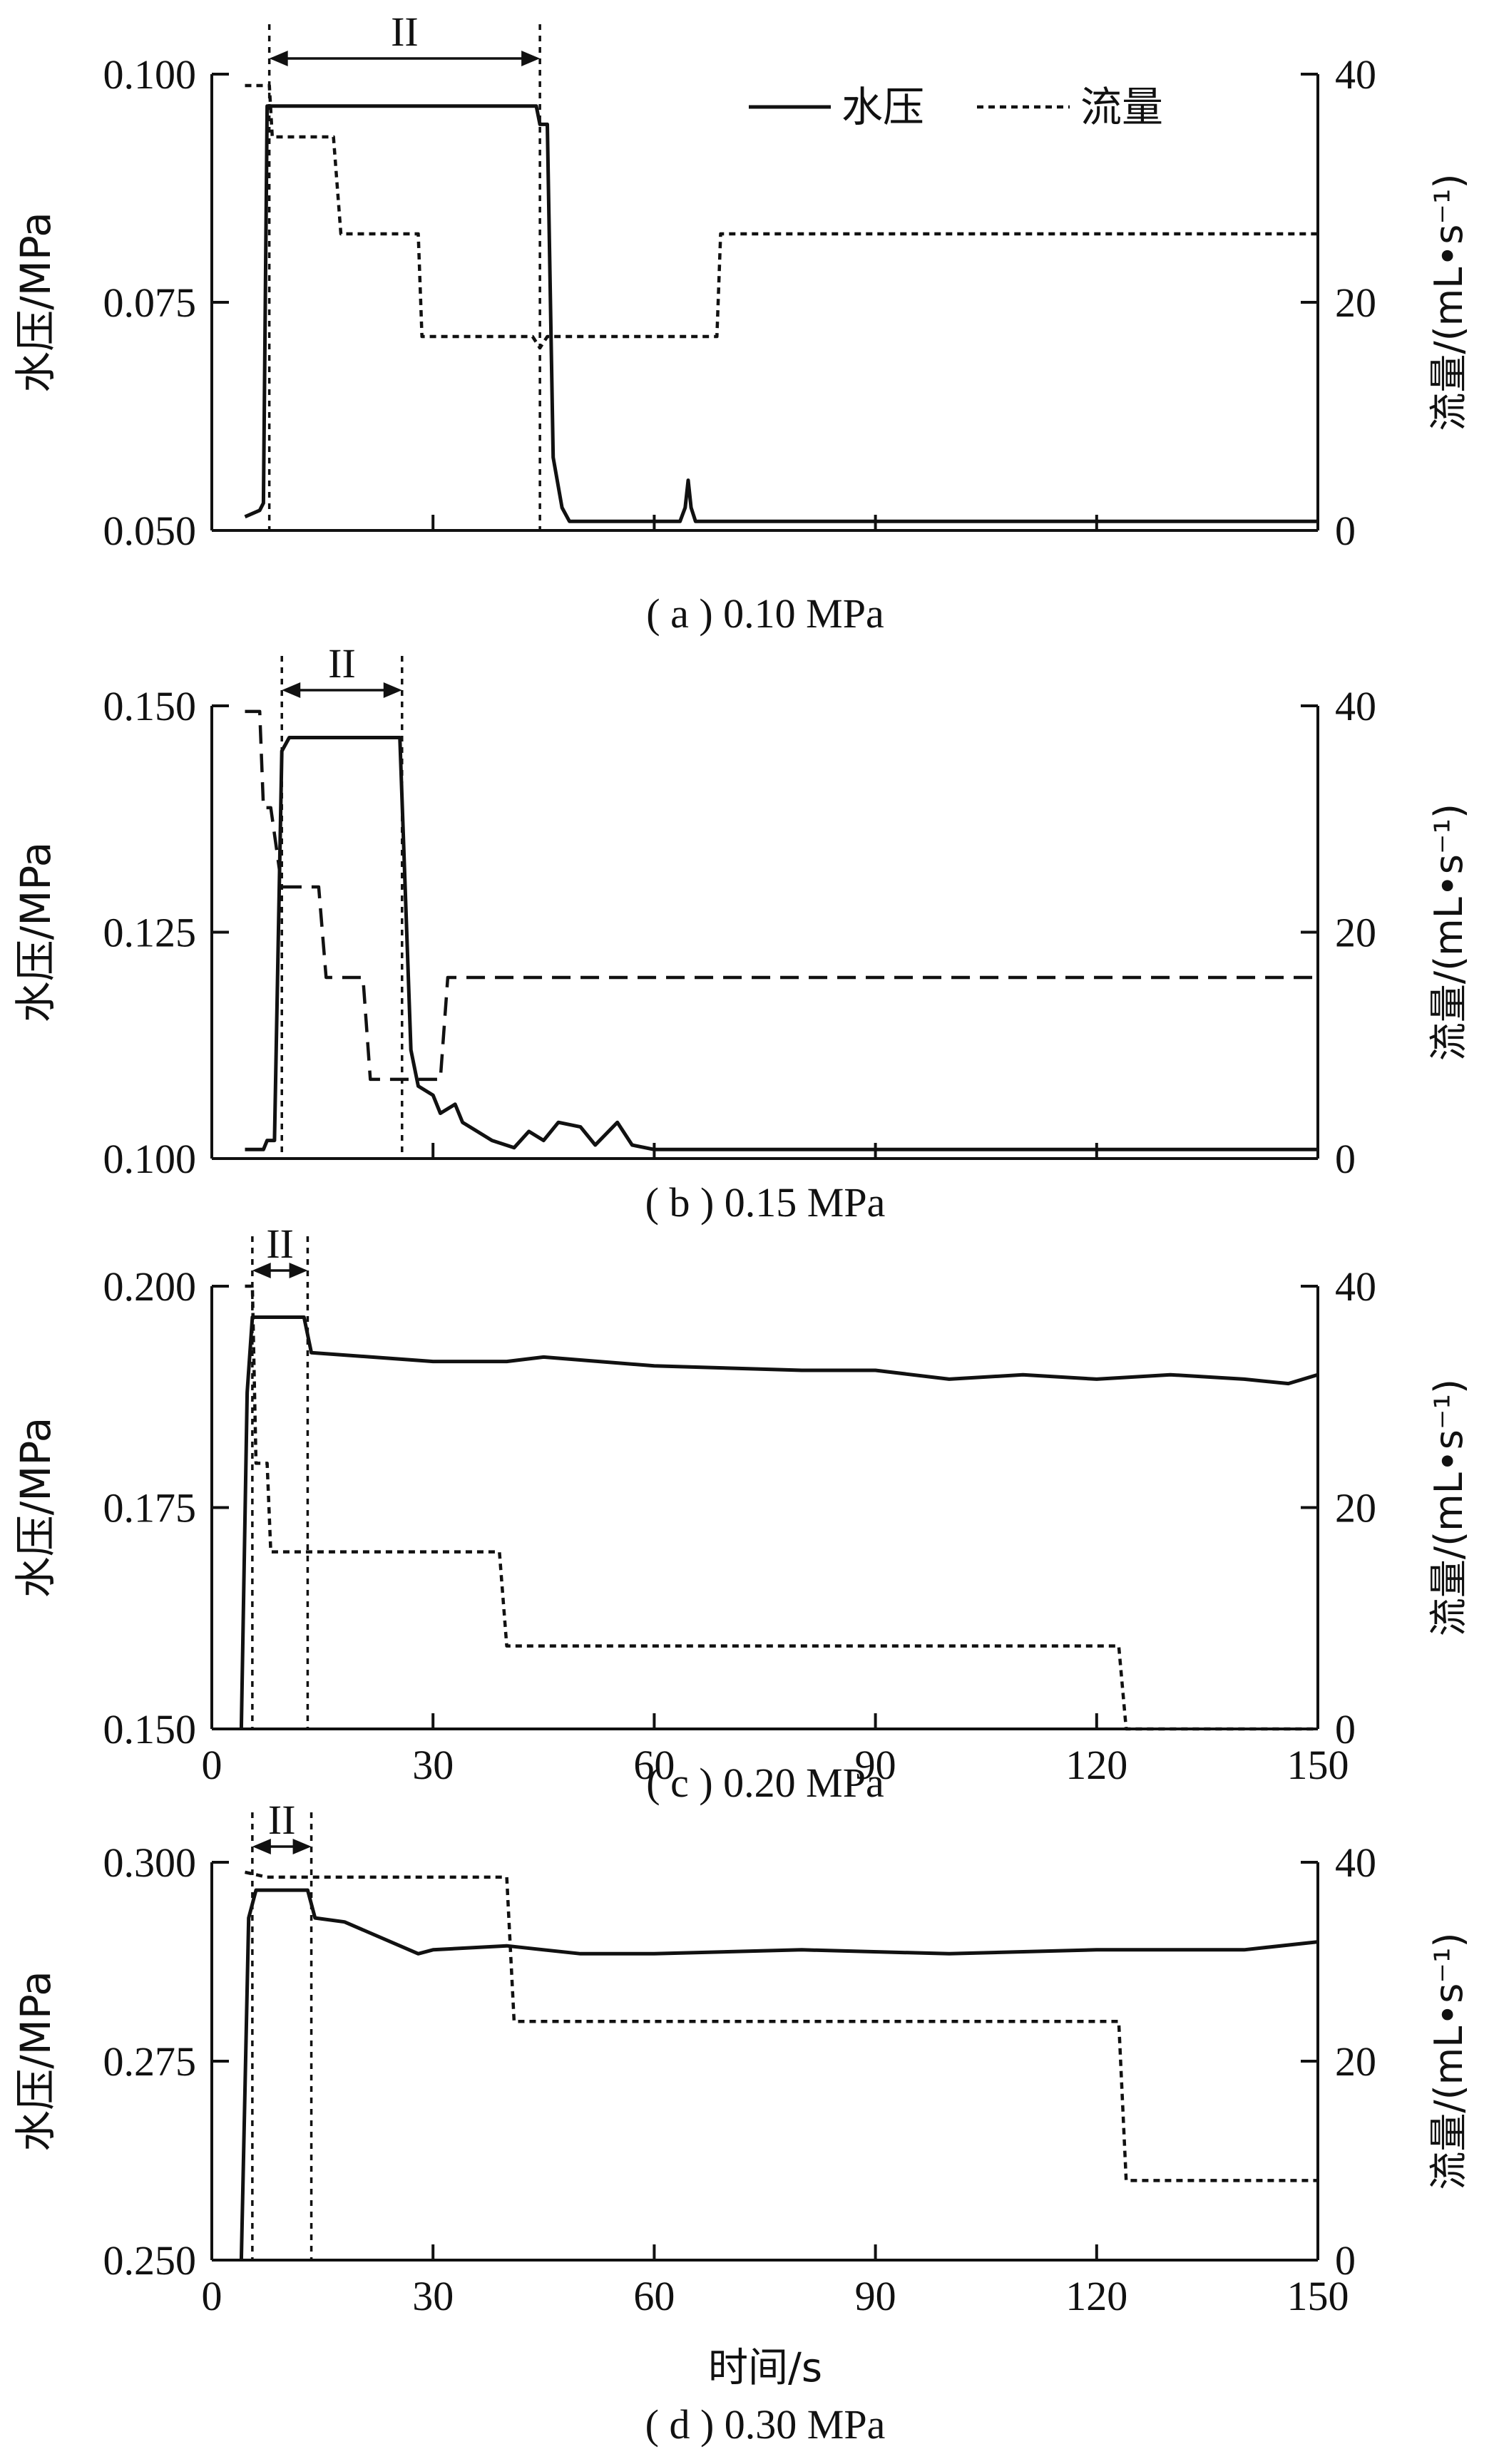 The width and height of the screenshot is (1499, 2464). What do you see at coordinates (150, 1508) in the screenshot?
I see `left-tick-label: 0.175` at bounding box center [150, 1508].